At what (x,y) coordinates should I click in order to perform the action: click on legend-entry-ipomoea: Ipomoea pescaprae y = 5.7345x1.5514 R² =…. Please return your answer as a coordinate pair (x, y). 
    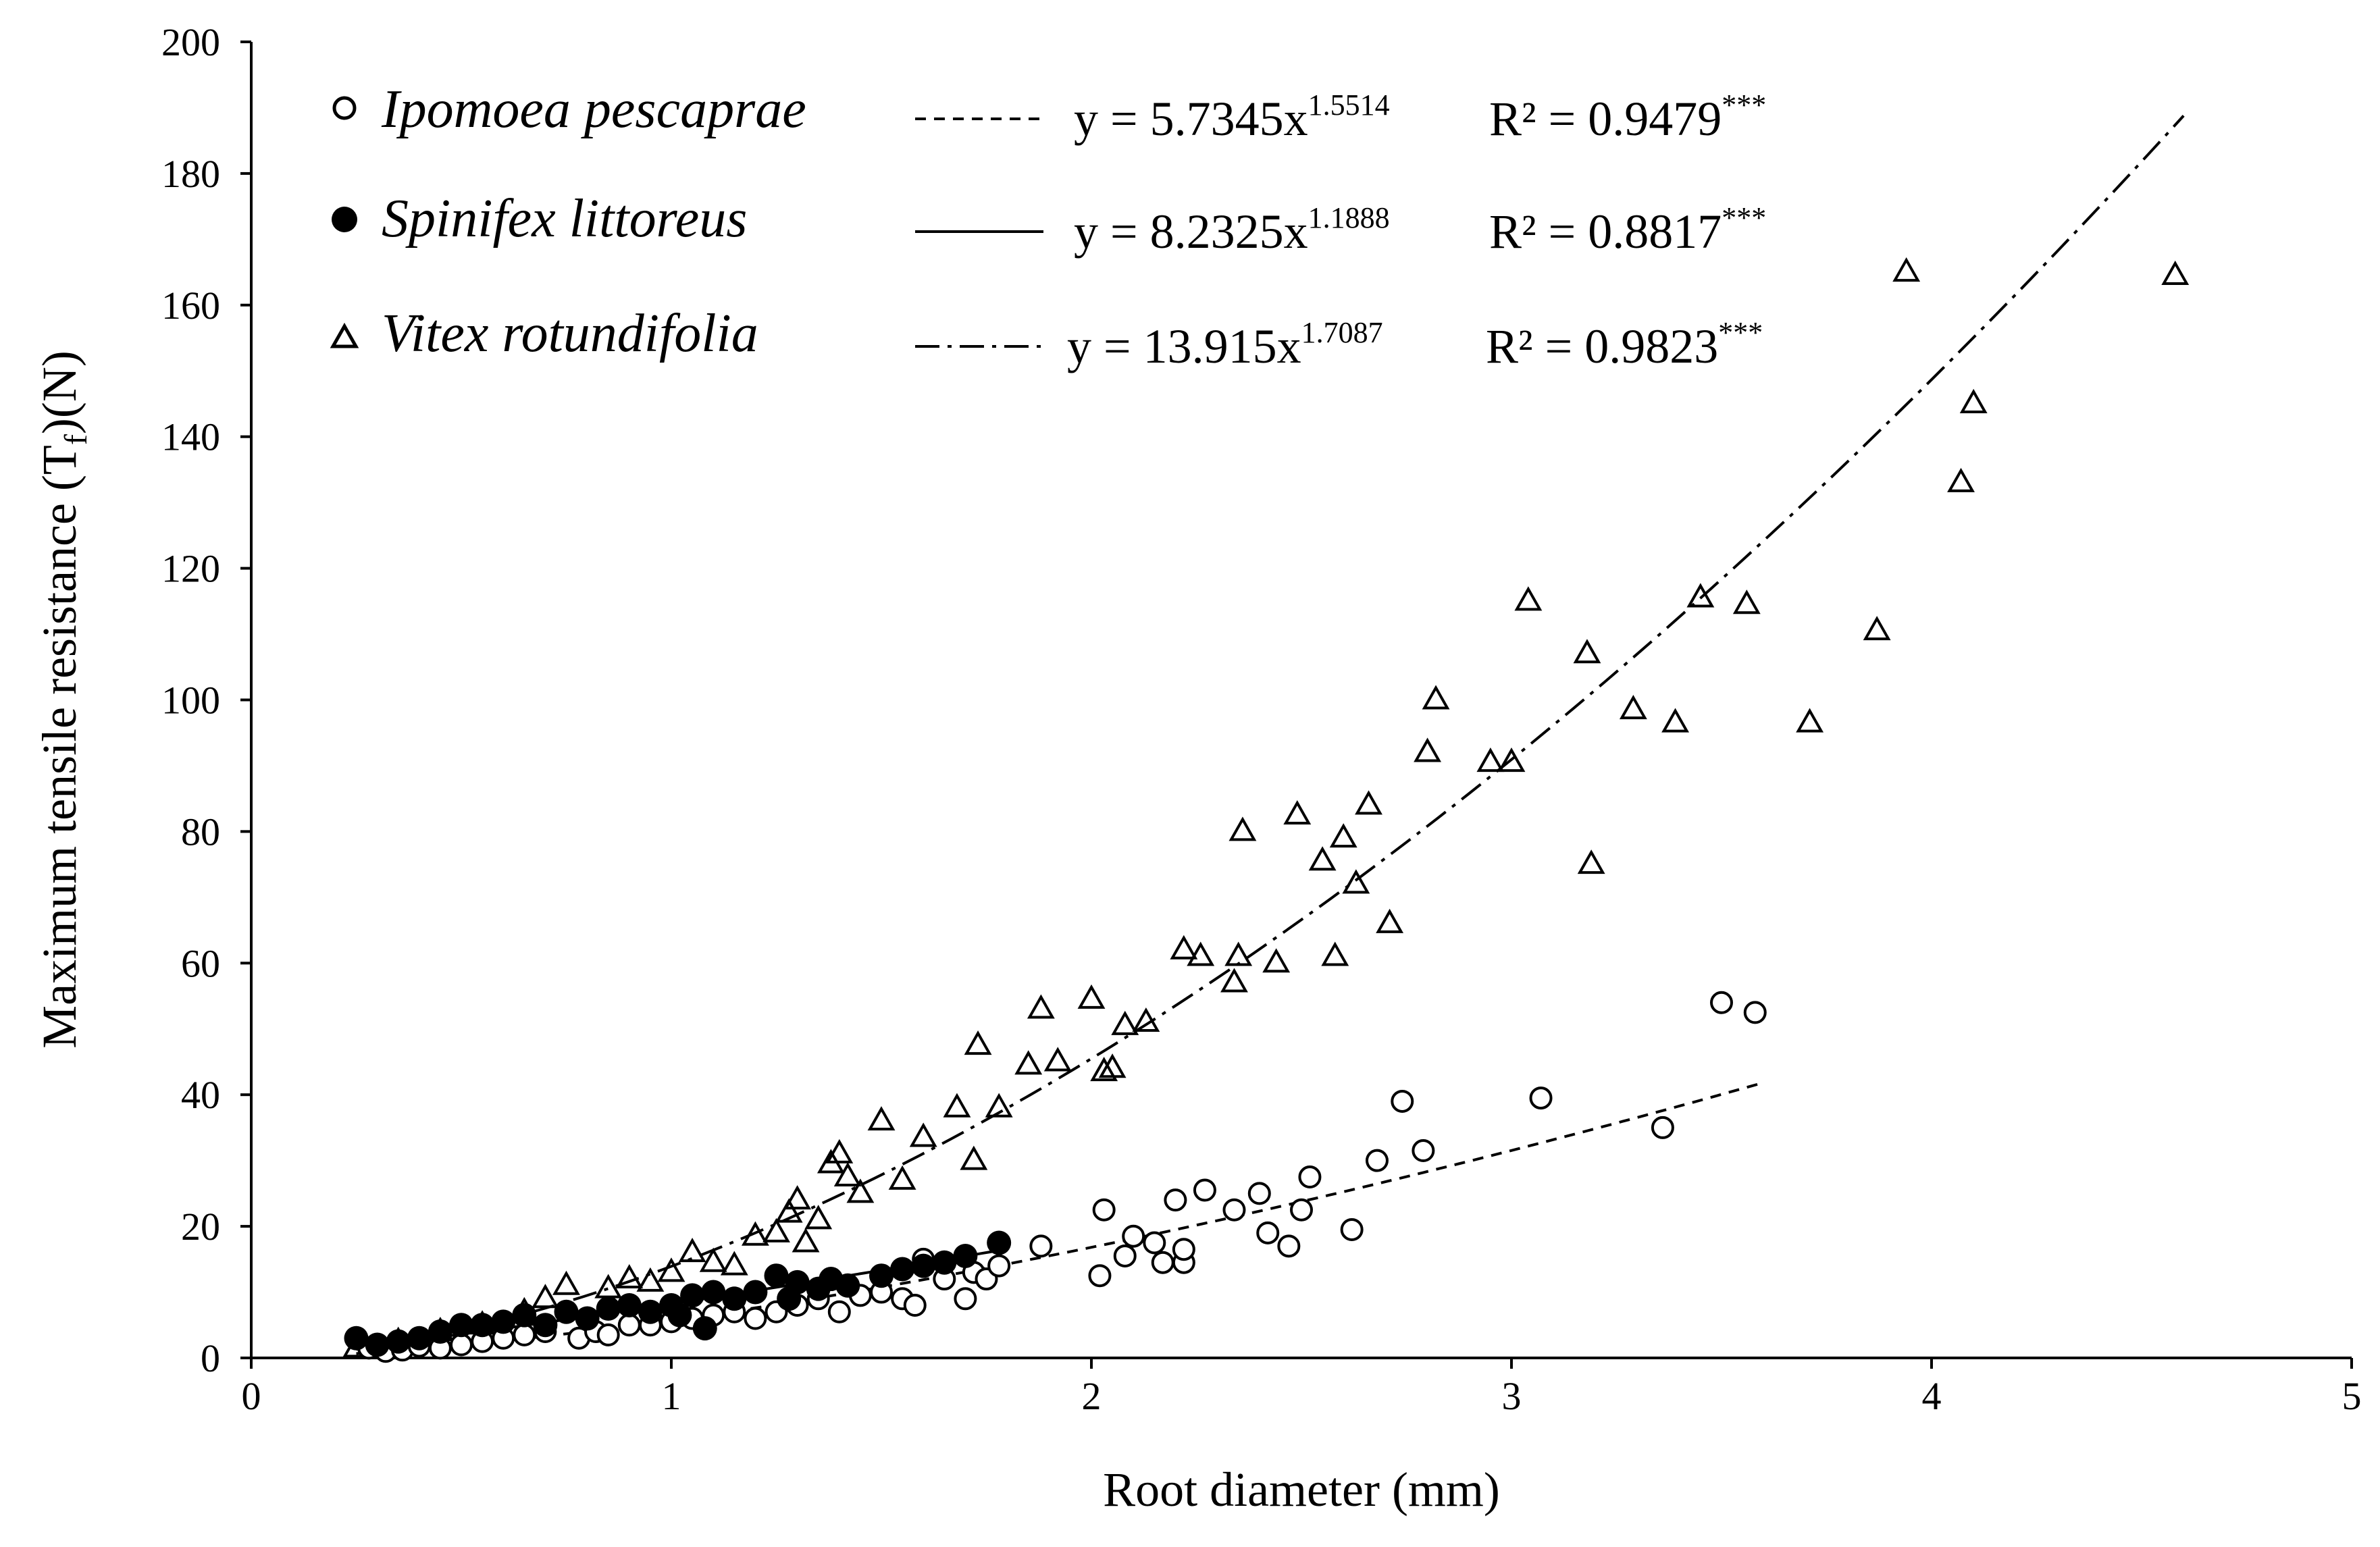
    Looking at the image, I should click on (1049, 113).